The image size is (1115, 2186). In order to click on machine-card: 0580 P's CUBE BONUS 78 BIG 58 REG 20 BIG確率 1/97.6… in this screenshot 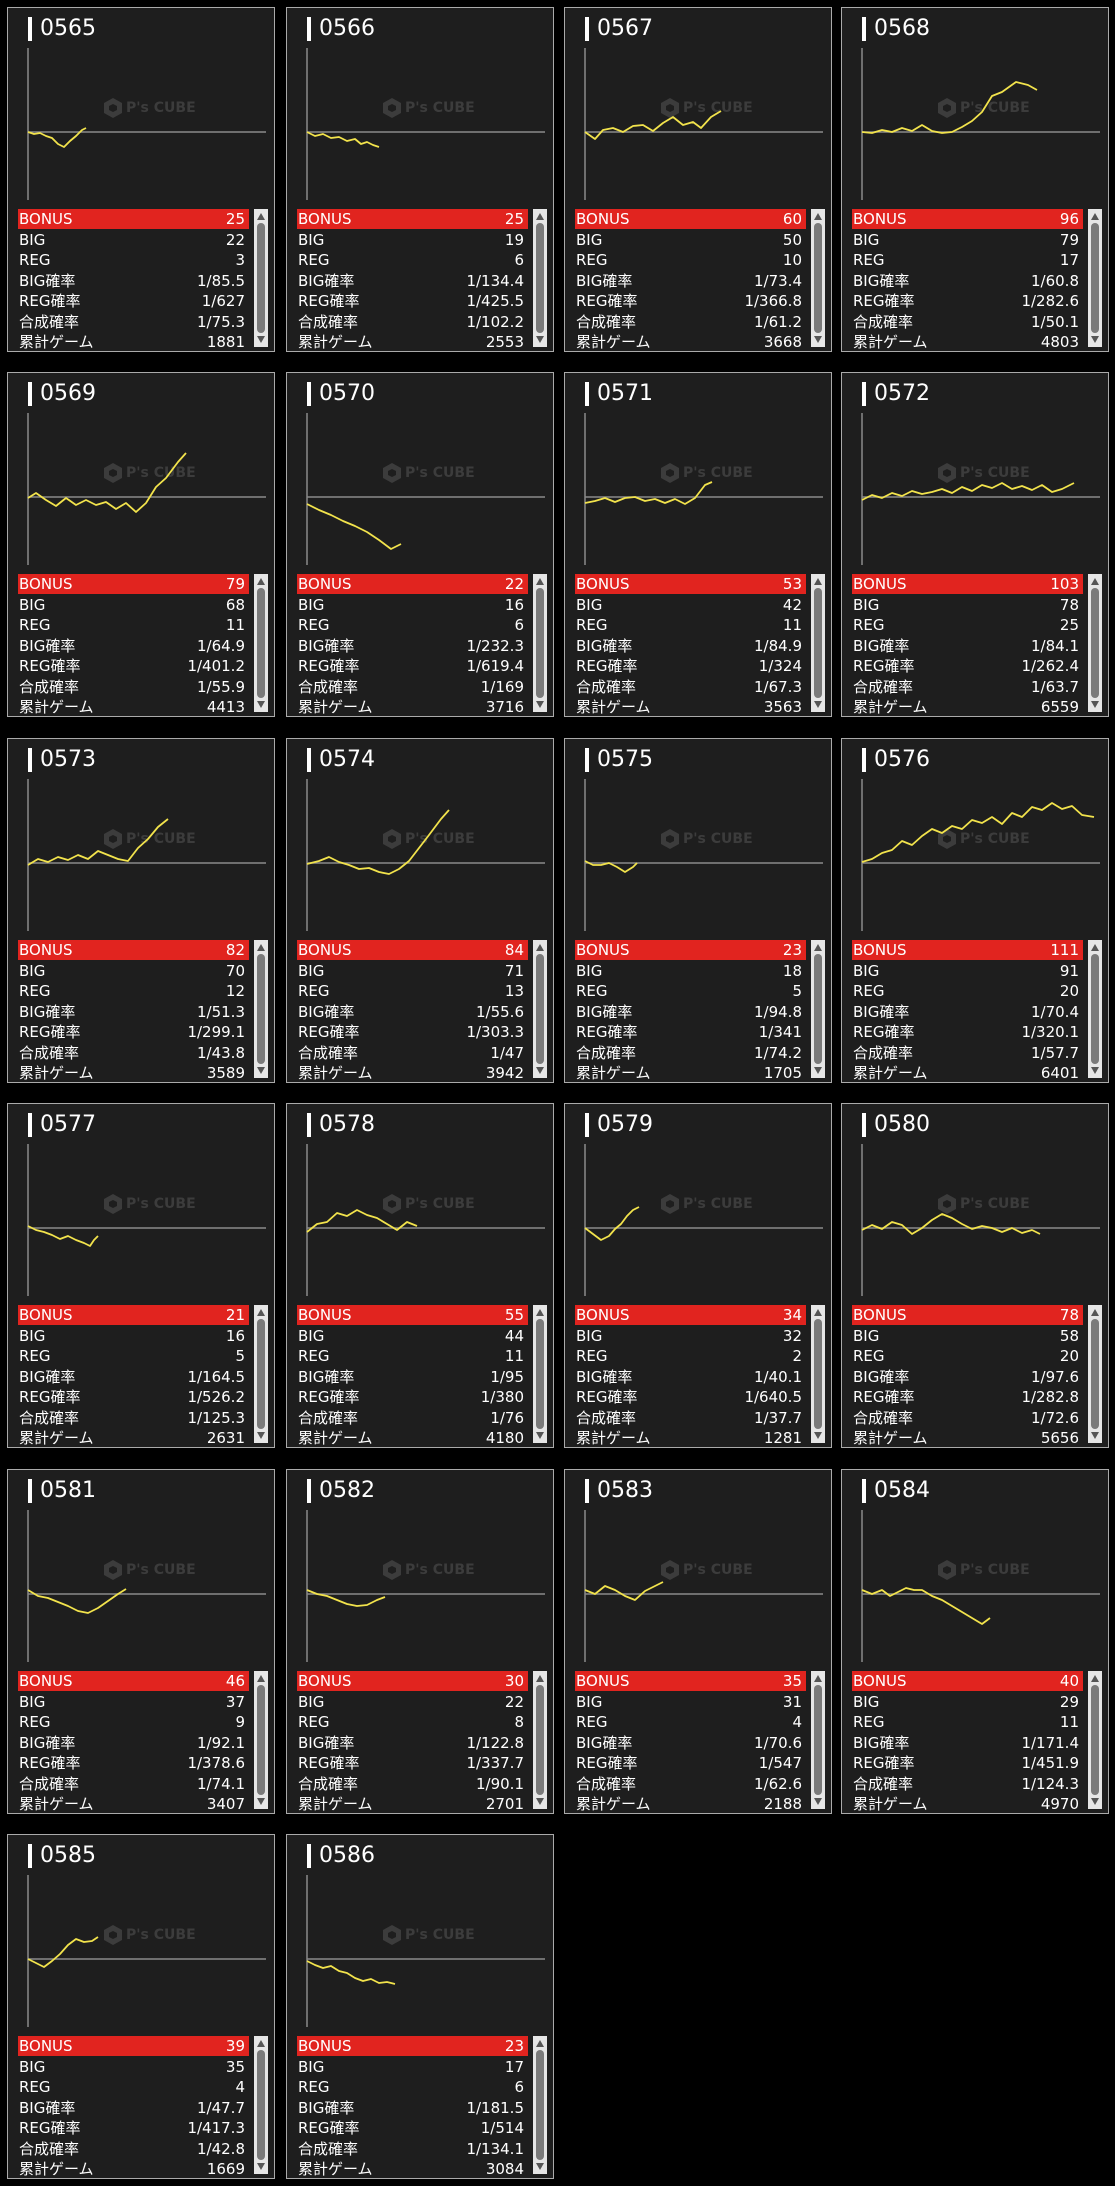, I will do `click(975, 1275)`.